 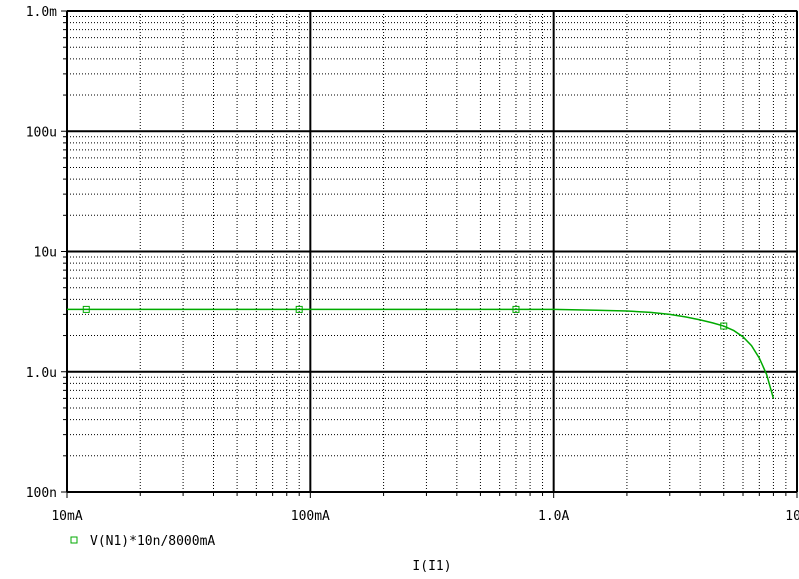 I want to click on y-tick-label: 1.0m, so click(x=41, y=12).